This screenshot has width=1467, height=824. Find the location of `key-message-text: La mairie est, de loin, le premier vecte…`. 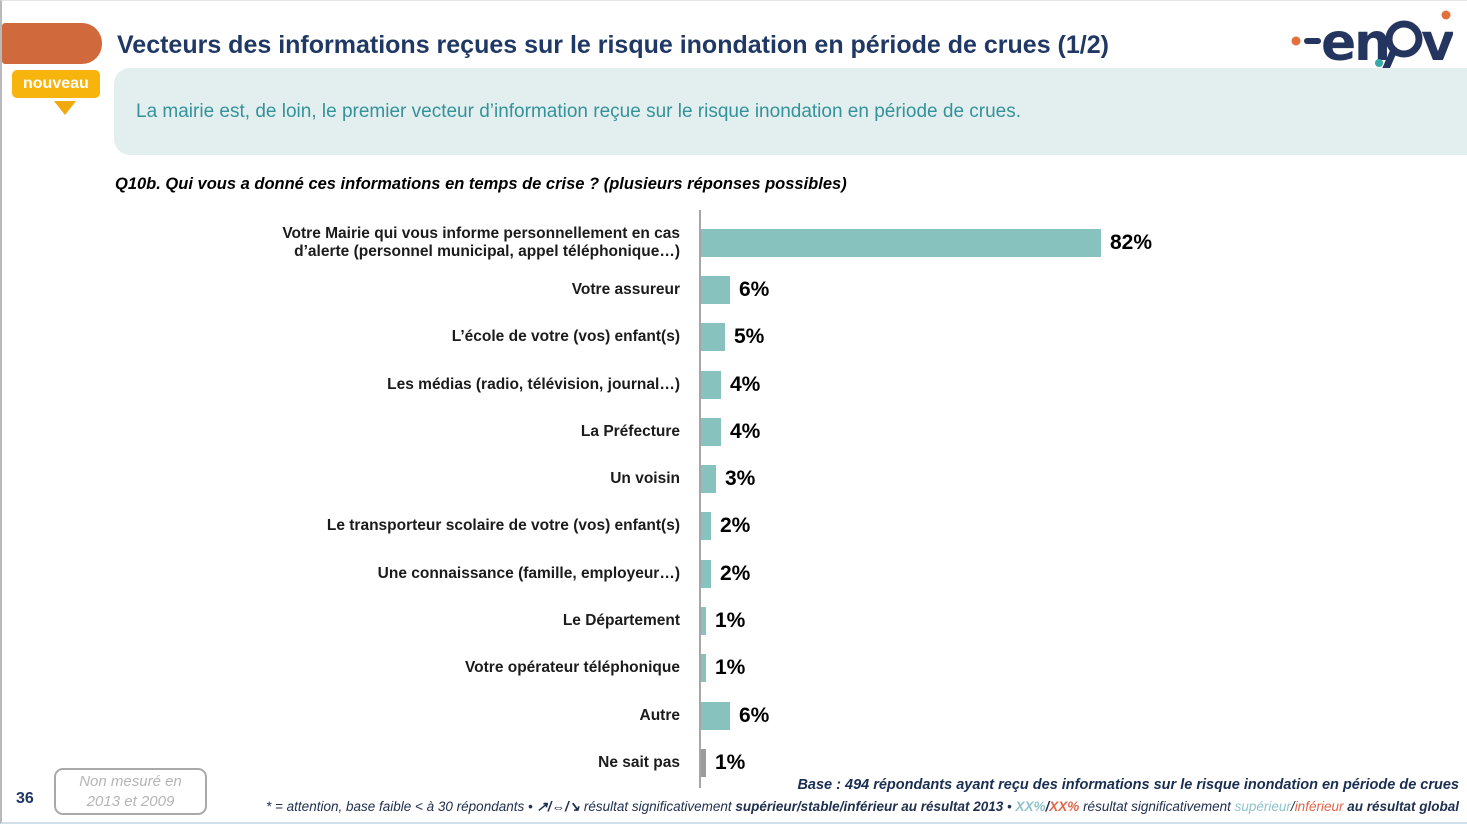

key-message-text: La mairie est, de loin, le premier vecte… is located at coordinates (579, 111).